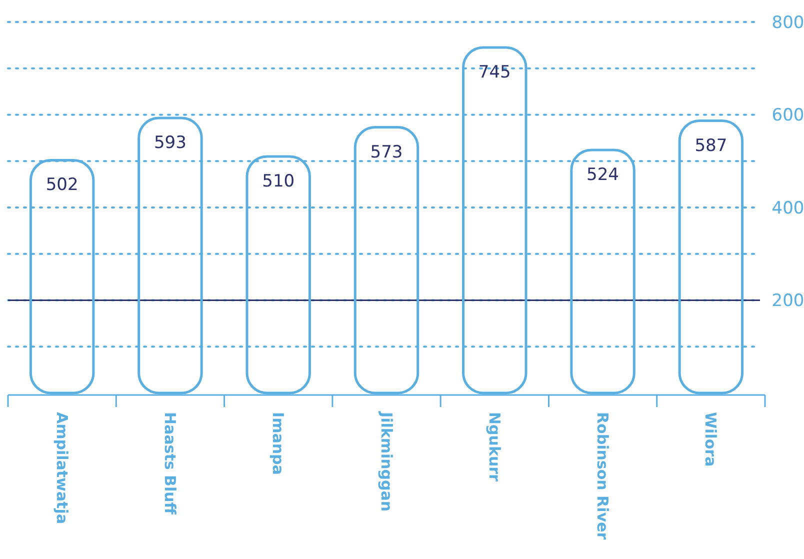 This screenshot has width=804, height=559. What do you see at coordinates (788, 22) in the screenshot?
I see `y-tick-label: 800` at bounding box center [788, 22].